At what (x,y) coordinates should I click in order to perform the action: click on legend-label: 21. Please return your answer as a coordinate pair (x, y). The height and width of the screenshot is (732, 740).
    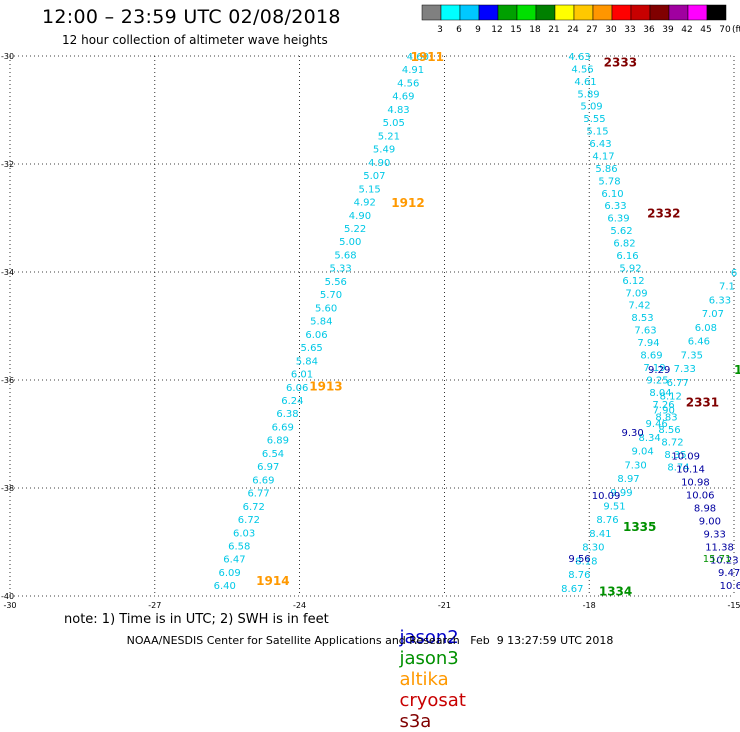
    Looking at the image, I should click on (553, 30).